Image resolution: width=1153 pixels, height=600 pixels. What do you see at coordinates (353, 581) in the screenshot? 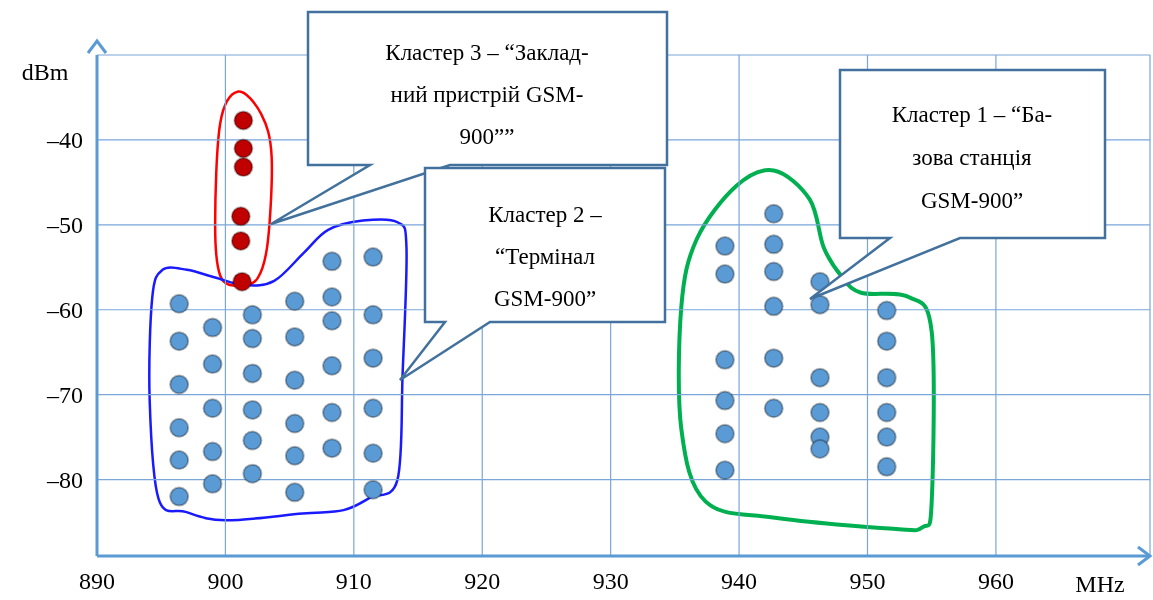
I see `x-tick-label: 910` at bounding box center [353, 581].